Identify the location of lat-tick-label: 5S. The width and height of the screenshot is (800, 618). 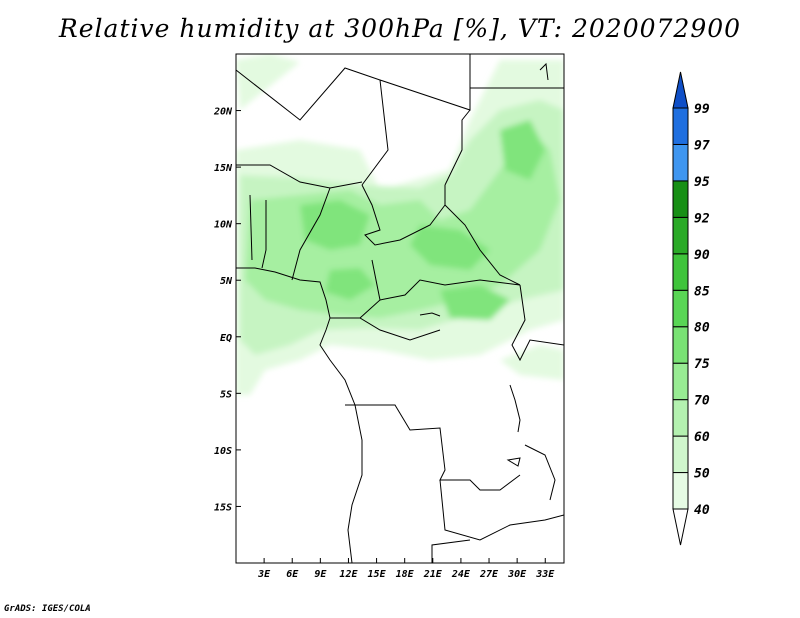
(226, 394).